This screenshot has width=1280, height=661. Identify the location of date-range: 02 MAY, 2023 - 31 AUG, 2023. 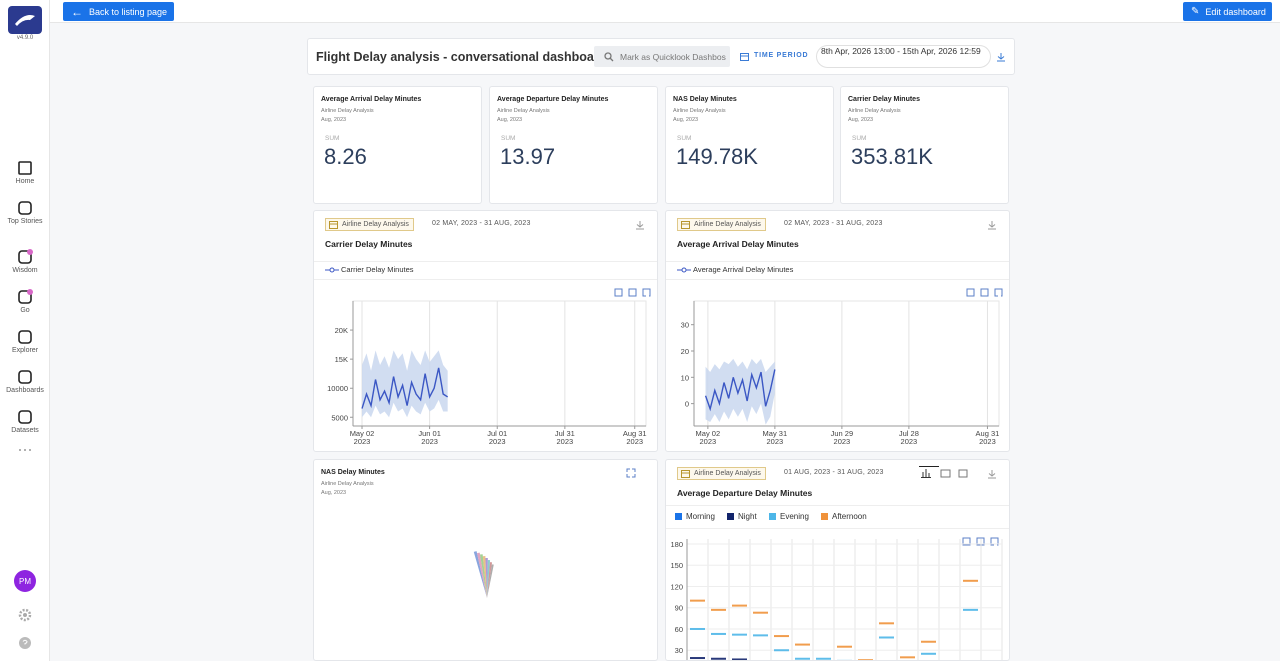
(833, 223).